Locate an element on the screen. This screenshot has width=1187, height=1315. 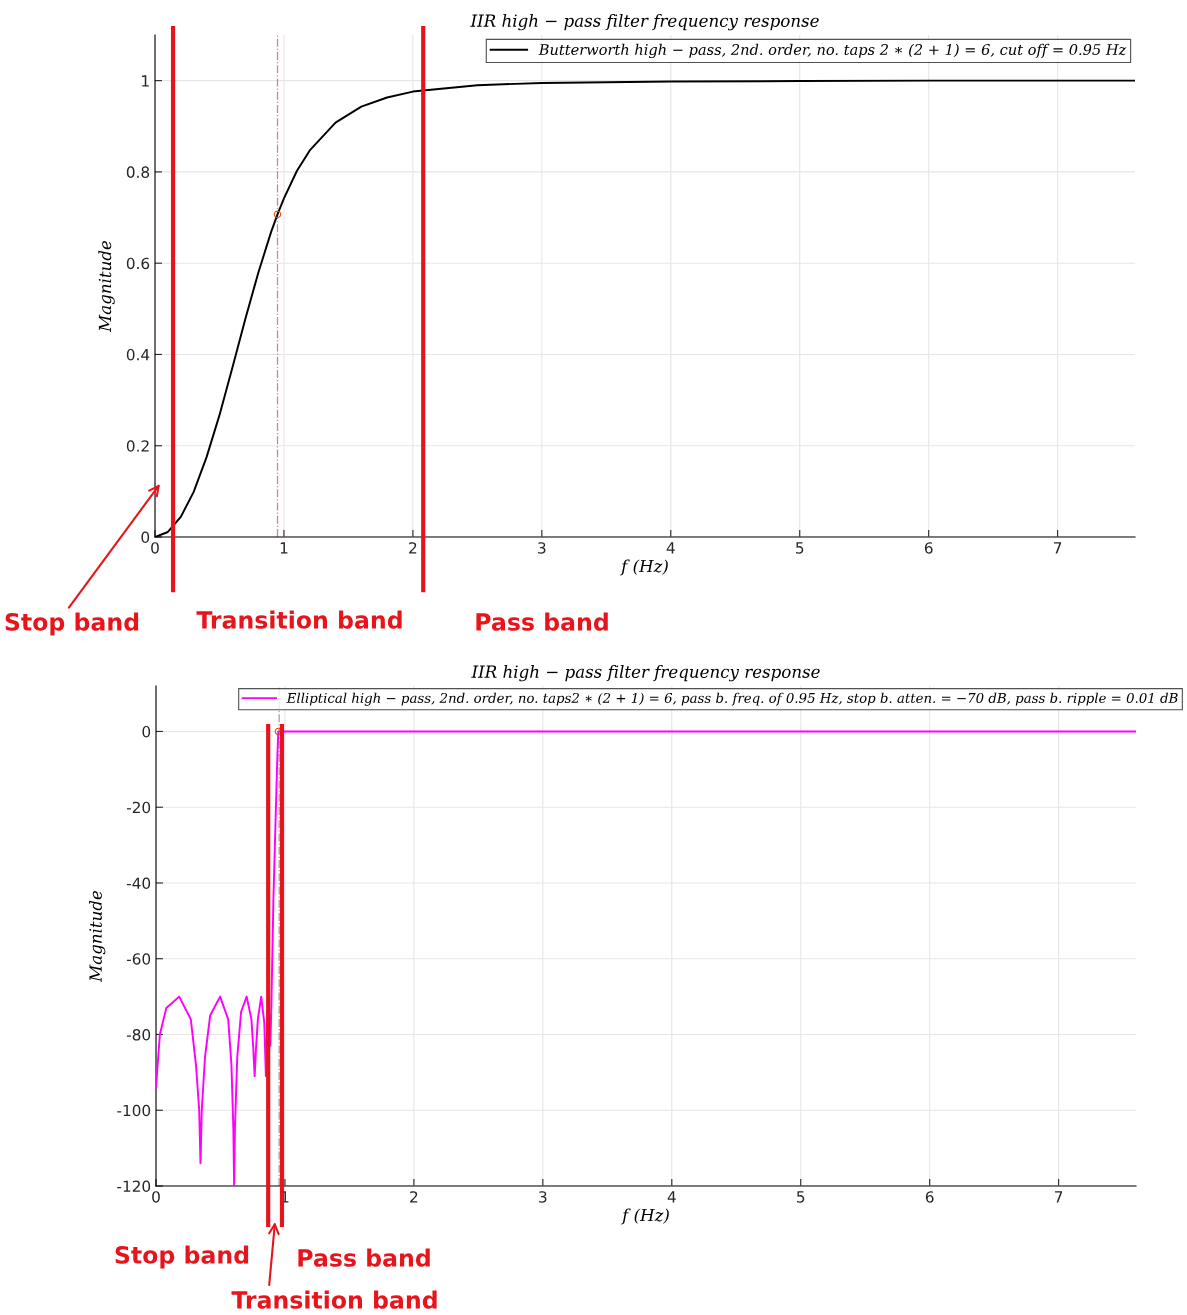
y-tick-label: 0.4 is located at coordinates (138, 354).